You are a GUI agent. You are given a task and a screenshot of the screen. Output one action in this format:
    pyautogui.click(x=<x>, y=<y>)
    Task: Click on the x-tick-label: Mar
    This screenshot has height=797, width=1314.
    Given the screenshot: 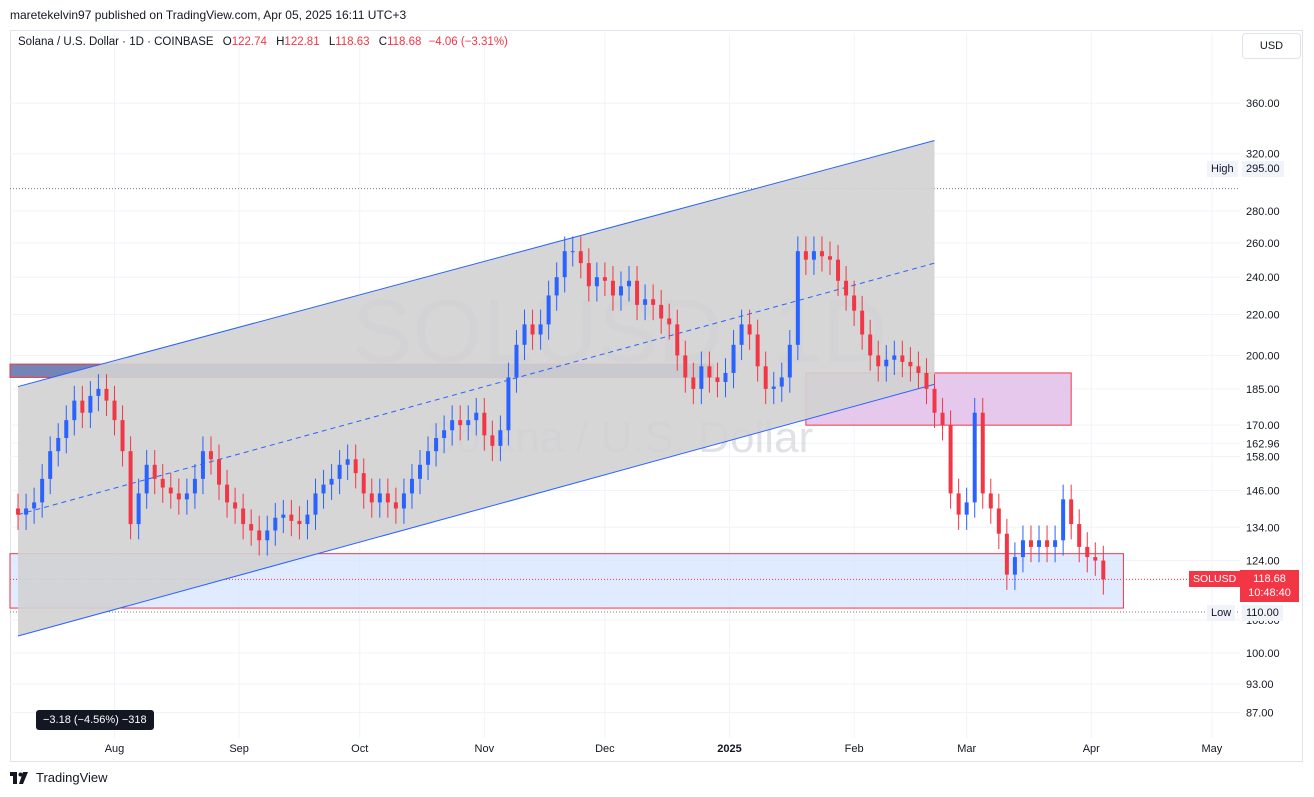 What is the action you would take?
    pyautogui.click(x=966, y=749)
    